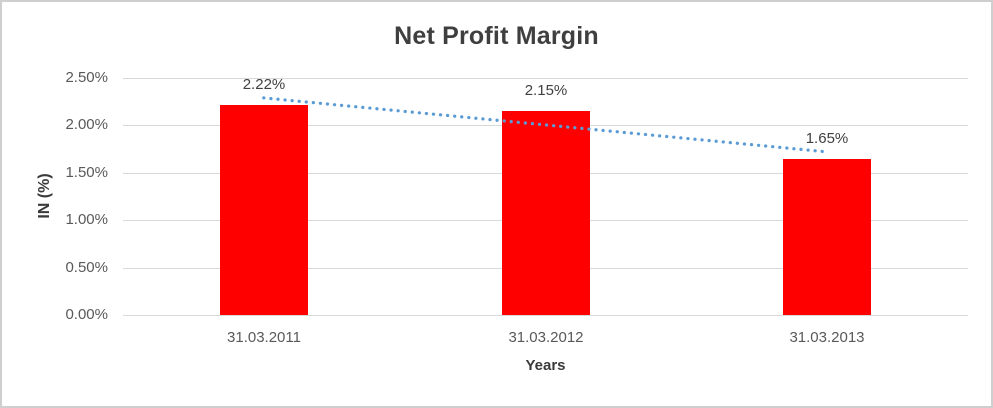 Image resolution: width=993 pixels, height=408 pixels. What do you see at coordinates (827, 337) in the screenshot?
I see `x-tick-label: 31.03.2013` at bounding box center [827, 337].